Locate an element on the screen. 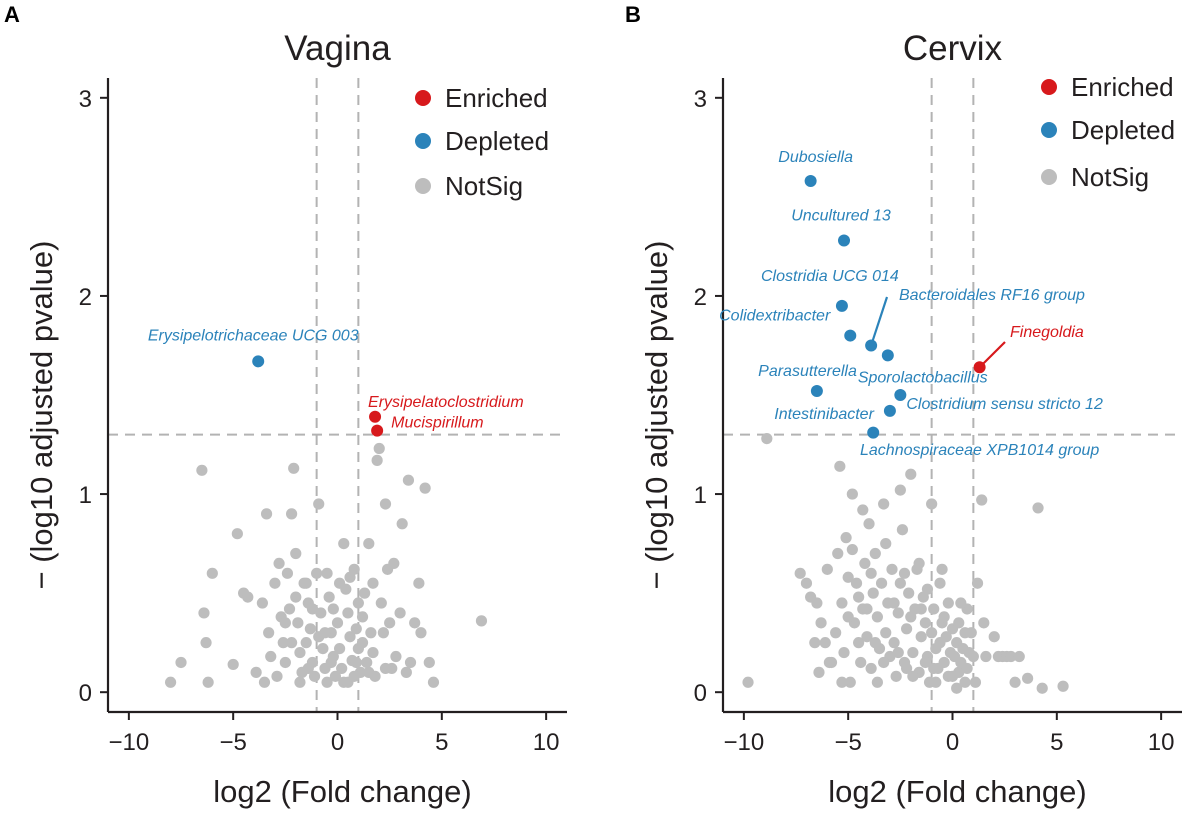 Image resolution: width=1190 pixels, height=817 pixels. x-tick-label: −10 is located at coordinates (744, 742).